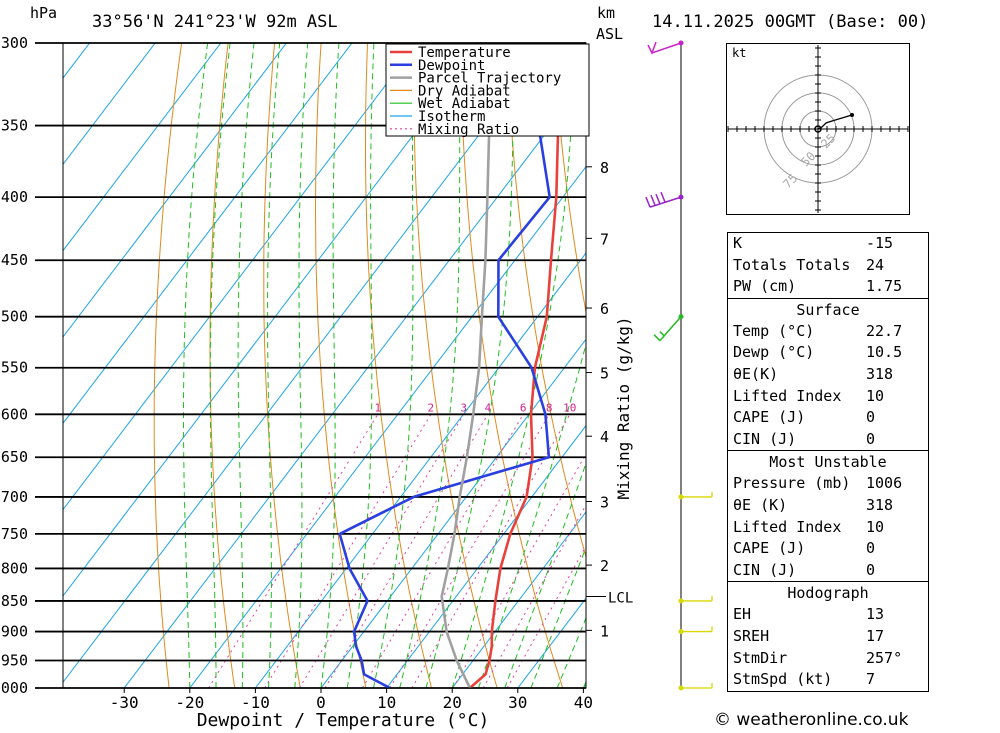 The width and height of the screenshot is (1000, 733). What do you see at coordinates (523, 407) in the screenshot?
I see `mixing-ratio-label: 6` at bounding box center [523, 407].